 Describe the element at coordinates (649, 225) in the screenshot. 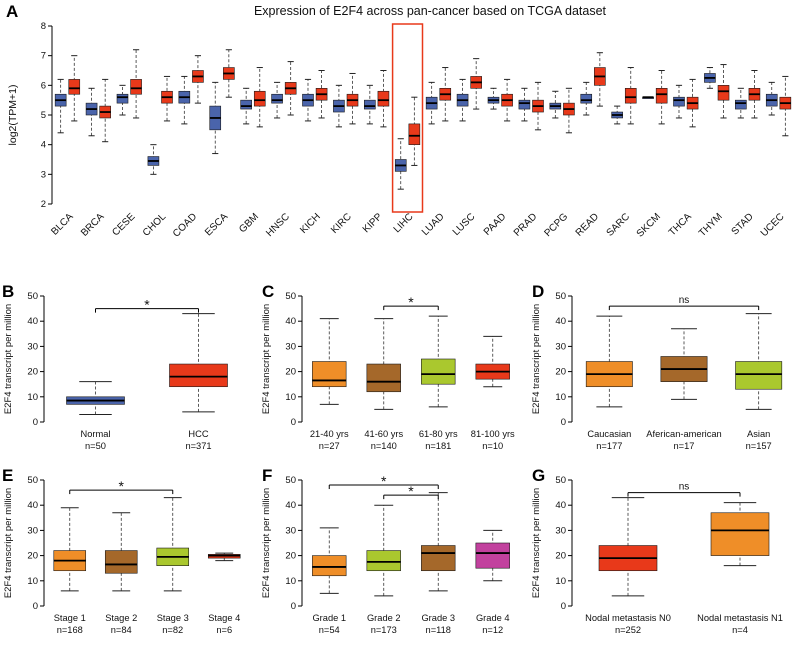

I see `x-tick-label: SKCM` at that location.